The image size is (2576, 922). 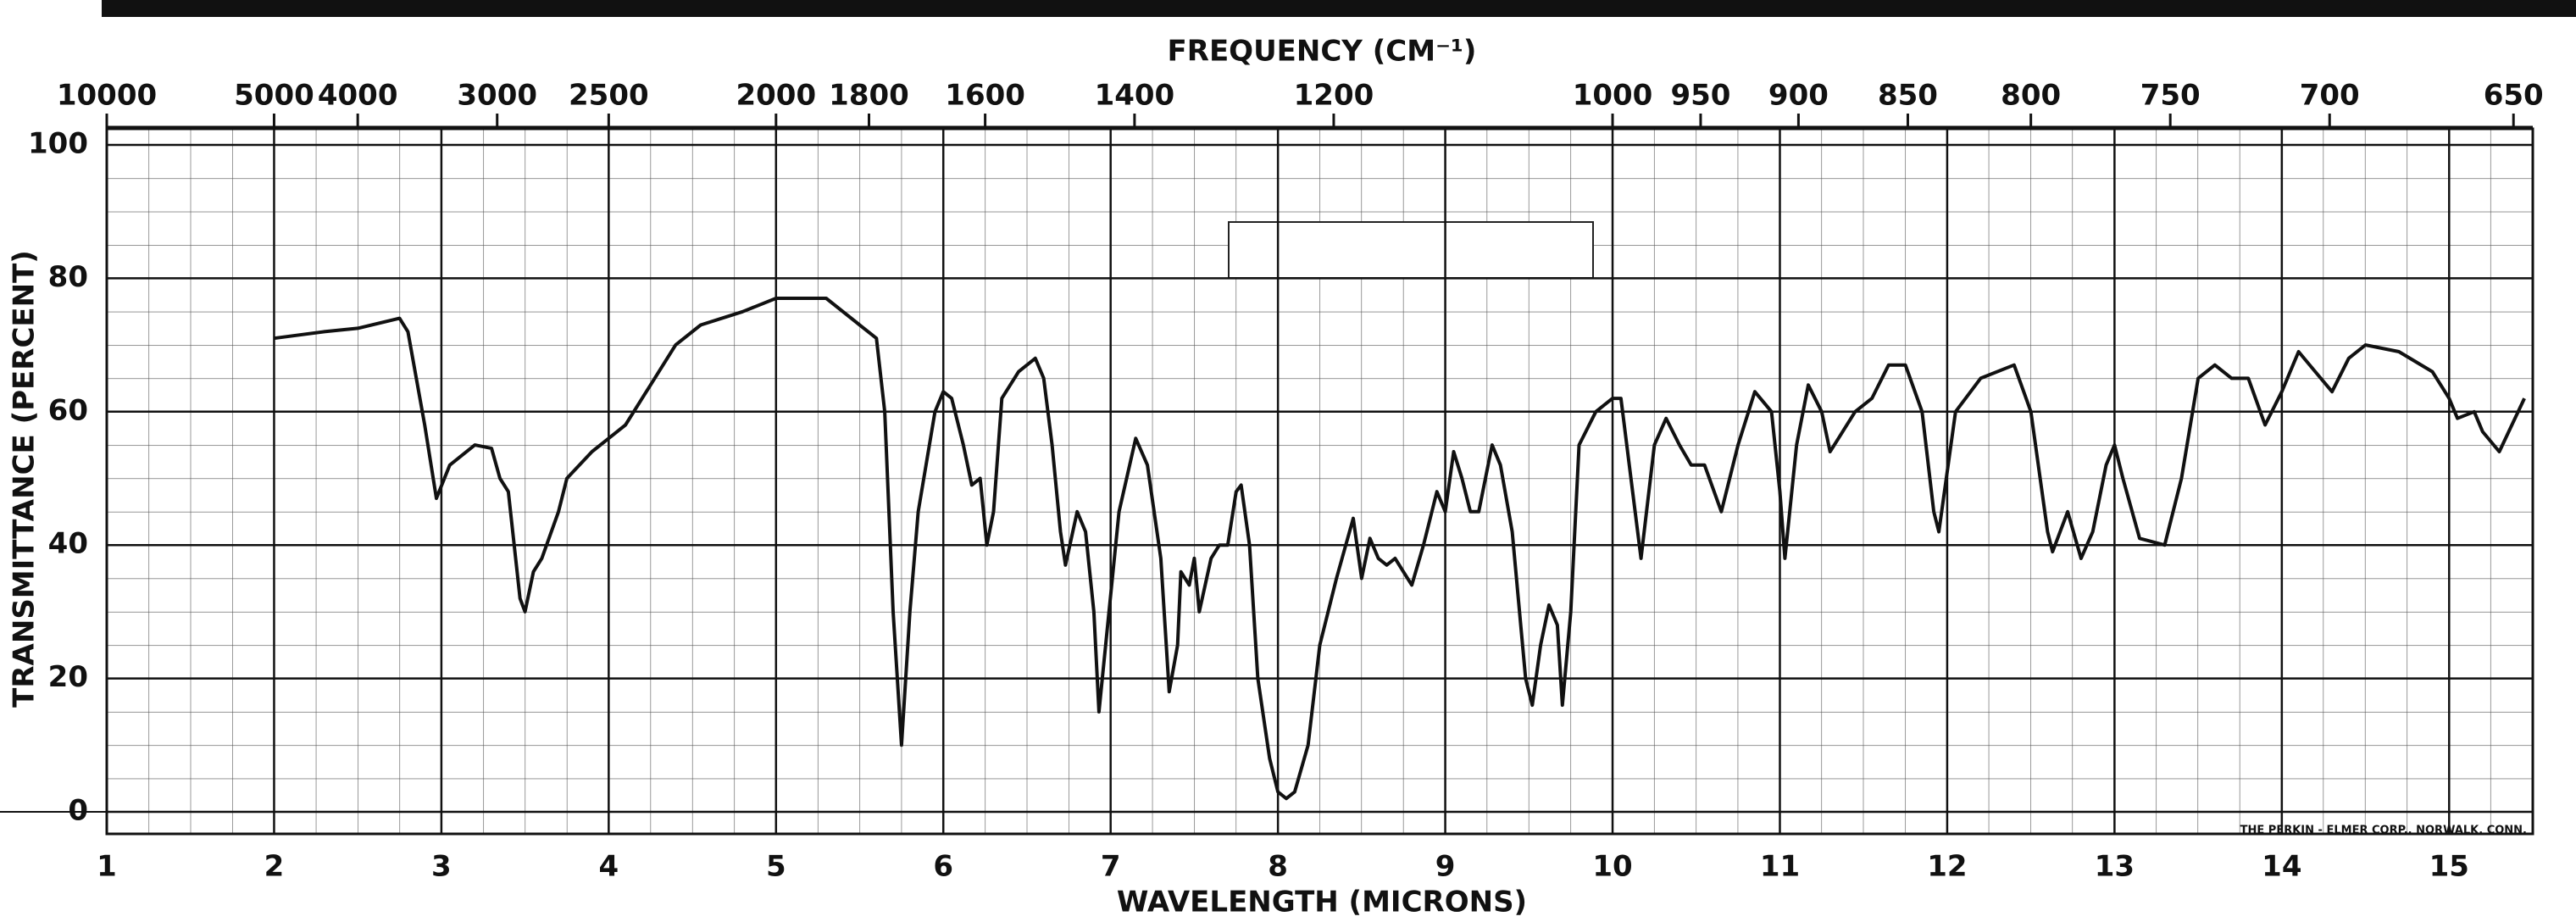 What do you see at coordinates (358, 96) in the screenshot?
I see `x2-tick-label: 4000` at bounding box center [358, 96].